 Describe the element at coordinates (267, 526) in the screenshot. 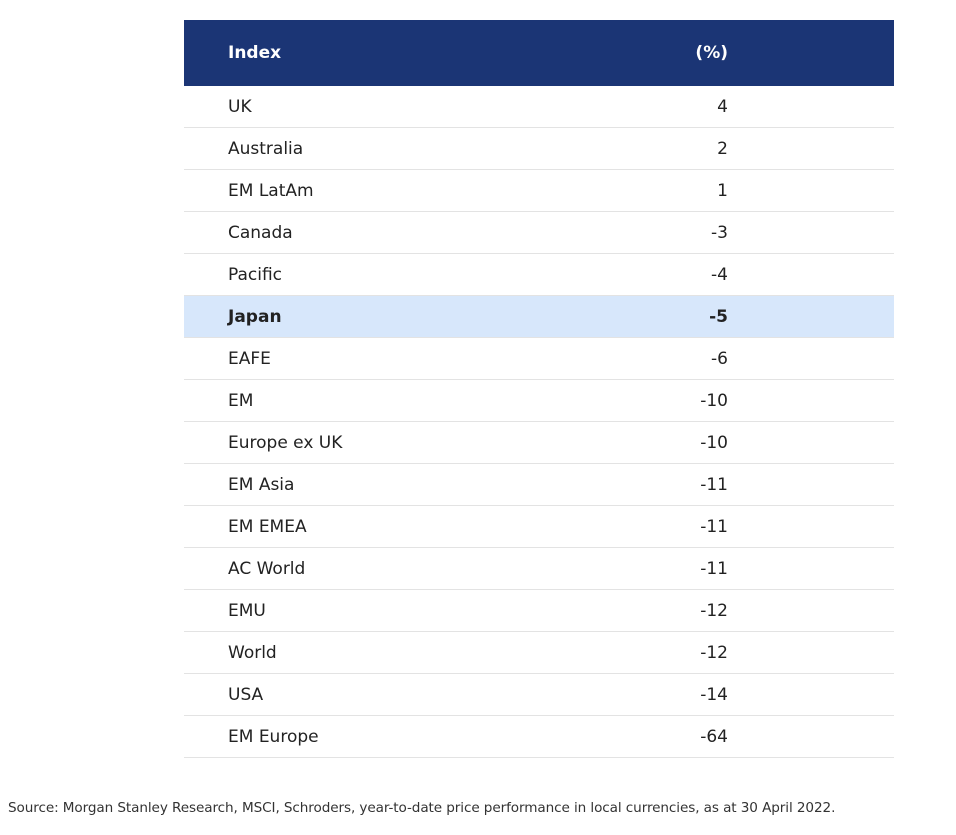

I see `index-name-cell: EM EMEA` at that location.